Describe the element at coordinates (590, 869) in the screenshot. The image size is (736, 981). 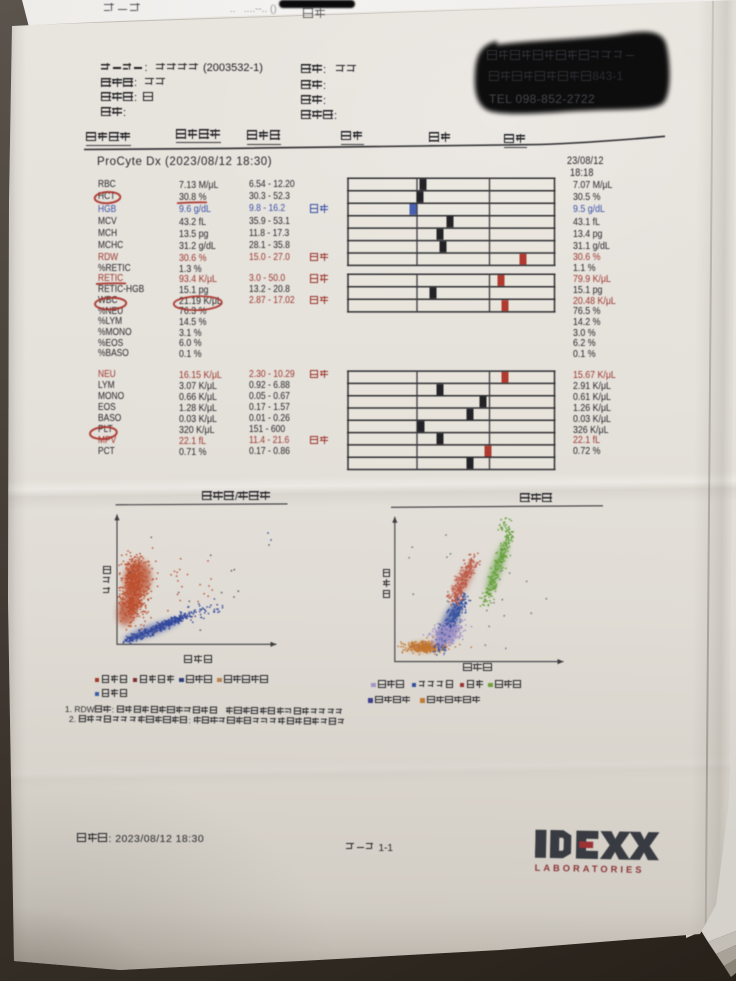
I see `svg-text: LABORATORIES` at that location.